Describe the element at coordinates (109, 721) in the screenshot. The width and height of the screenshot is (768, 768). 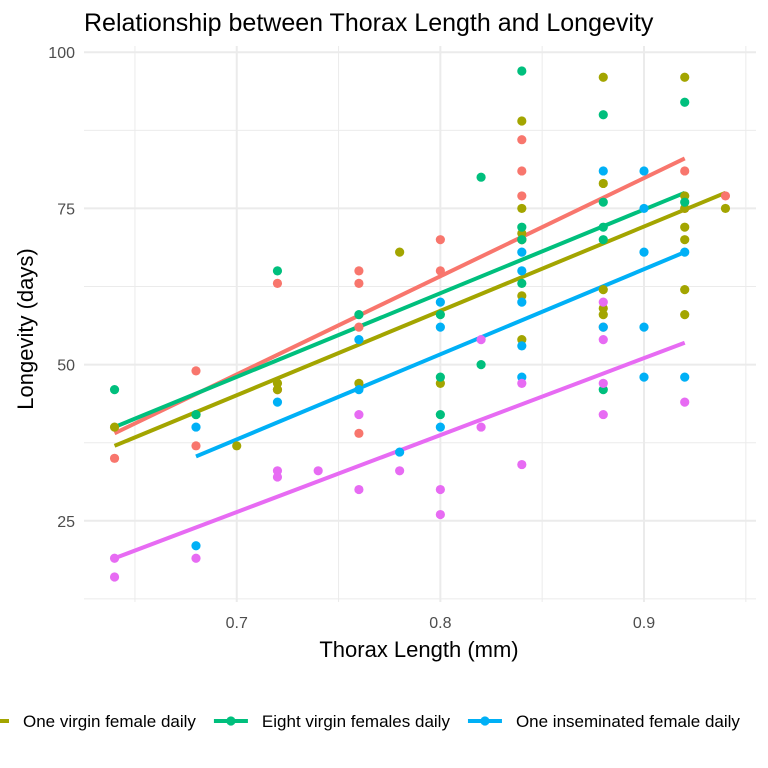
I see `legend-label: One virgin female daily` at that location.